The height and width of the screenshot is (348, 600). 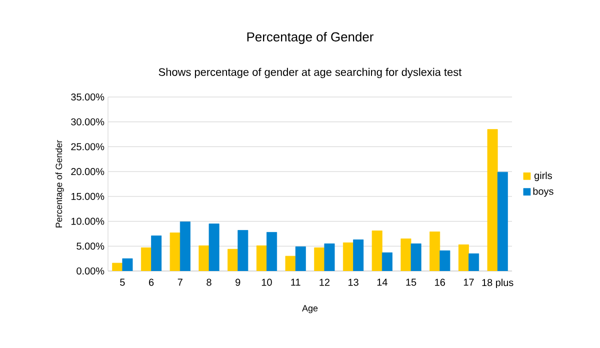 I want to click on y-tick-label: 5.00%, so click(x=90, y=246).